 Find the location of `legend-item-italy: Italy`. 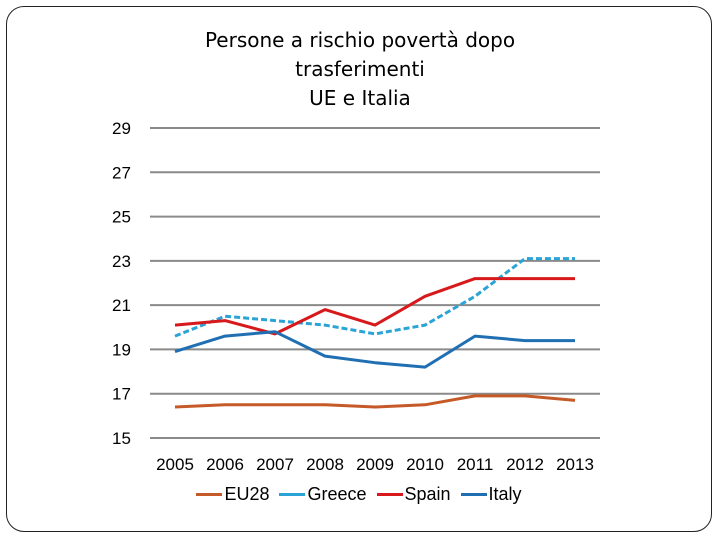

legend-item-italy: Italy is located at coordinates (491, 494).